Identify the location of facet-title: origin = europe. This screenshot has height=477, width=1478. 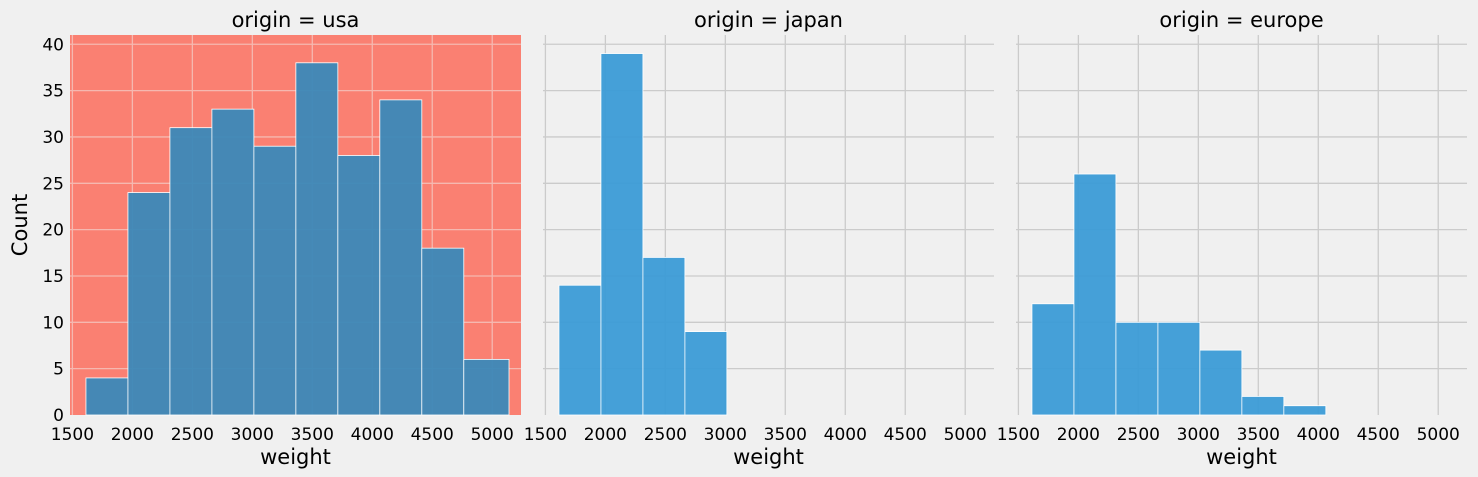
(1241, 20).